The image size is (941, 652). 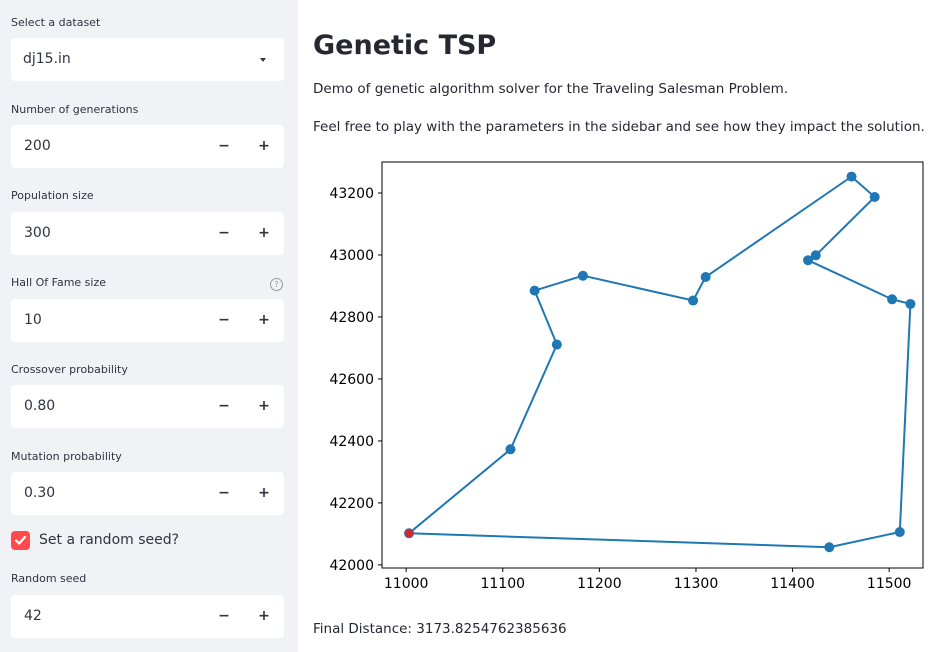 What do you see at coordinates (351, 256) in the screenshot?
I see `y-tick-label: 43000` at bounding box center [351, 256].